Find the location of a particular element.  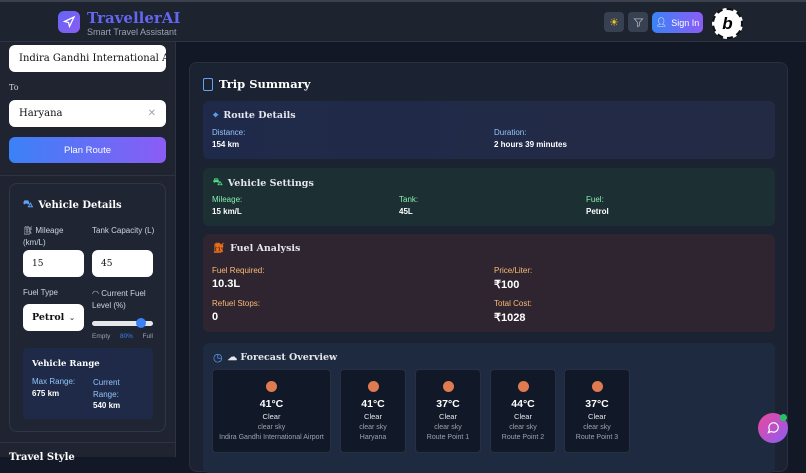

mileage-label: ⛽︎ Mileage (km/L) is located at coordinates (43, 236).